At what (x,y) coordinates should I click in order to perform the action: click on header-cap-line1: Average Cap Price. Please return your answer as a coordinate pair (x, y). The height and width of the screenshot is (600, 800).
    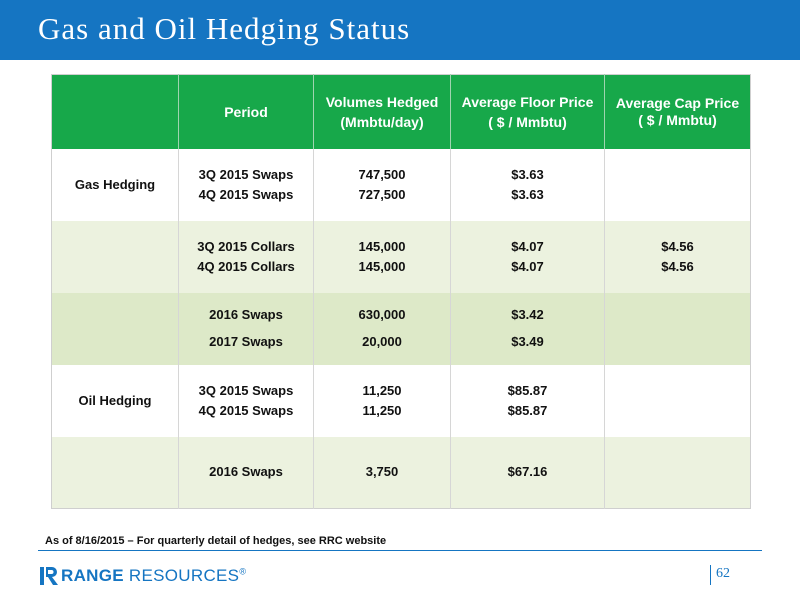
    Looking at the image, I should click on (677, 102).